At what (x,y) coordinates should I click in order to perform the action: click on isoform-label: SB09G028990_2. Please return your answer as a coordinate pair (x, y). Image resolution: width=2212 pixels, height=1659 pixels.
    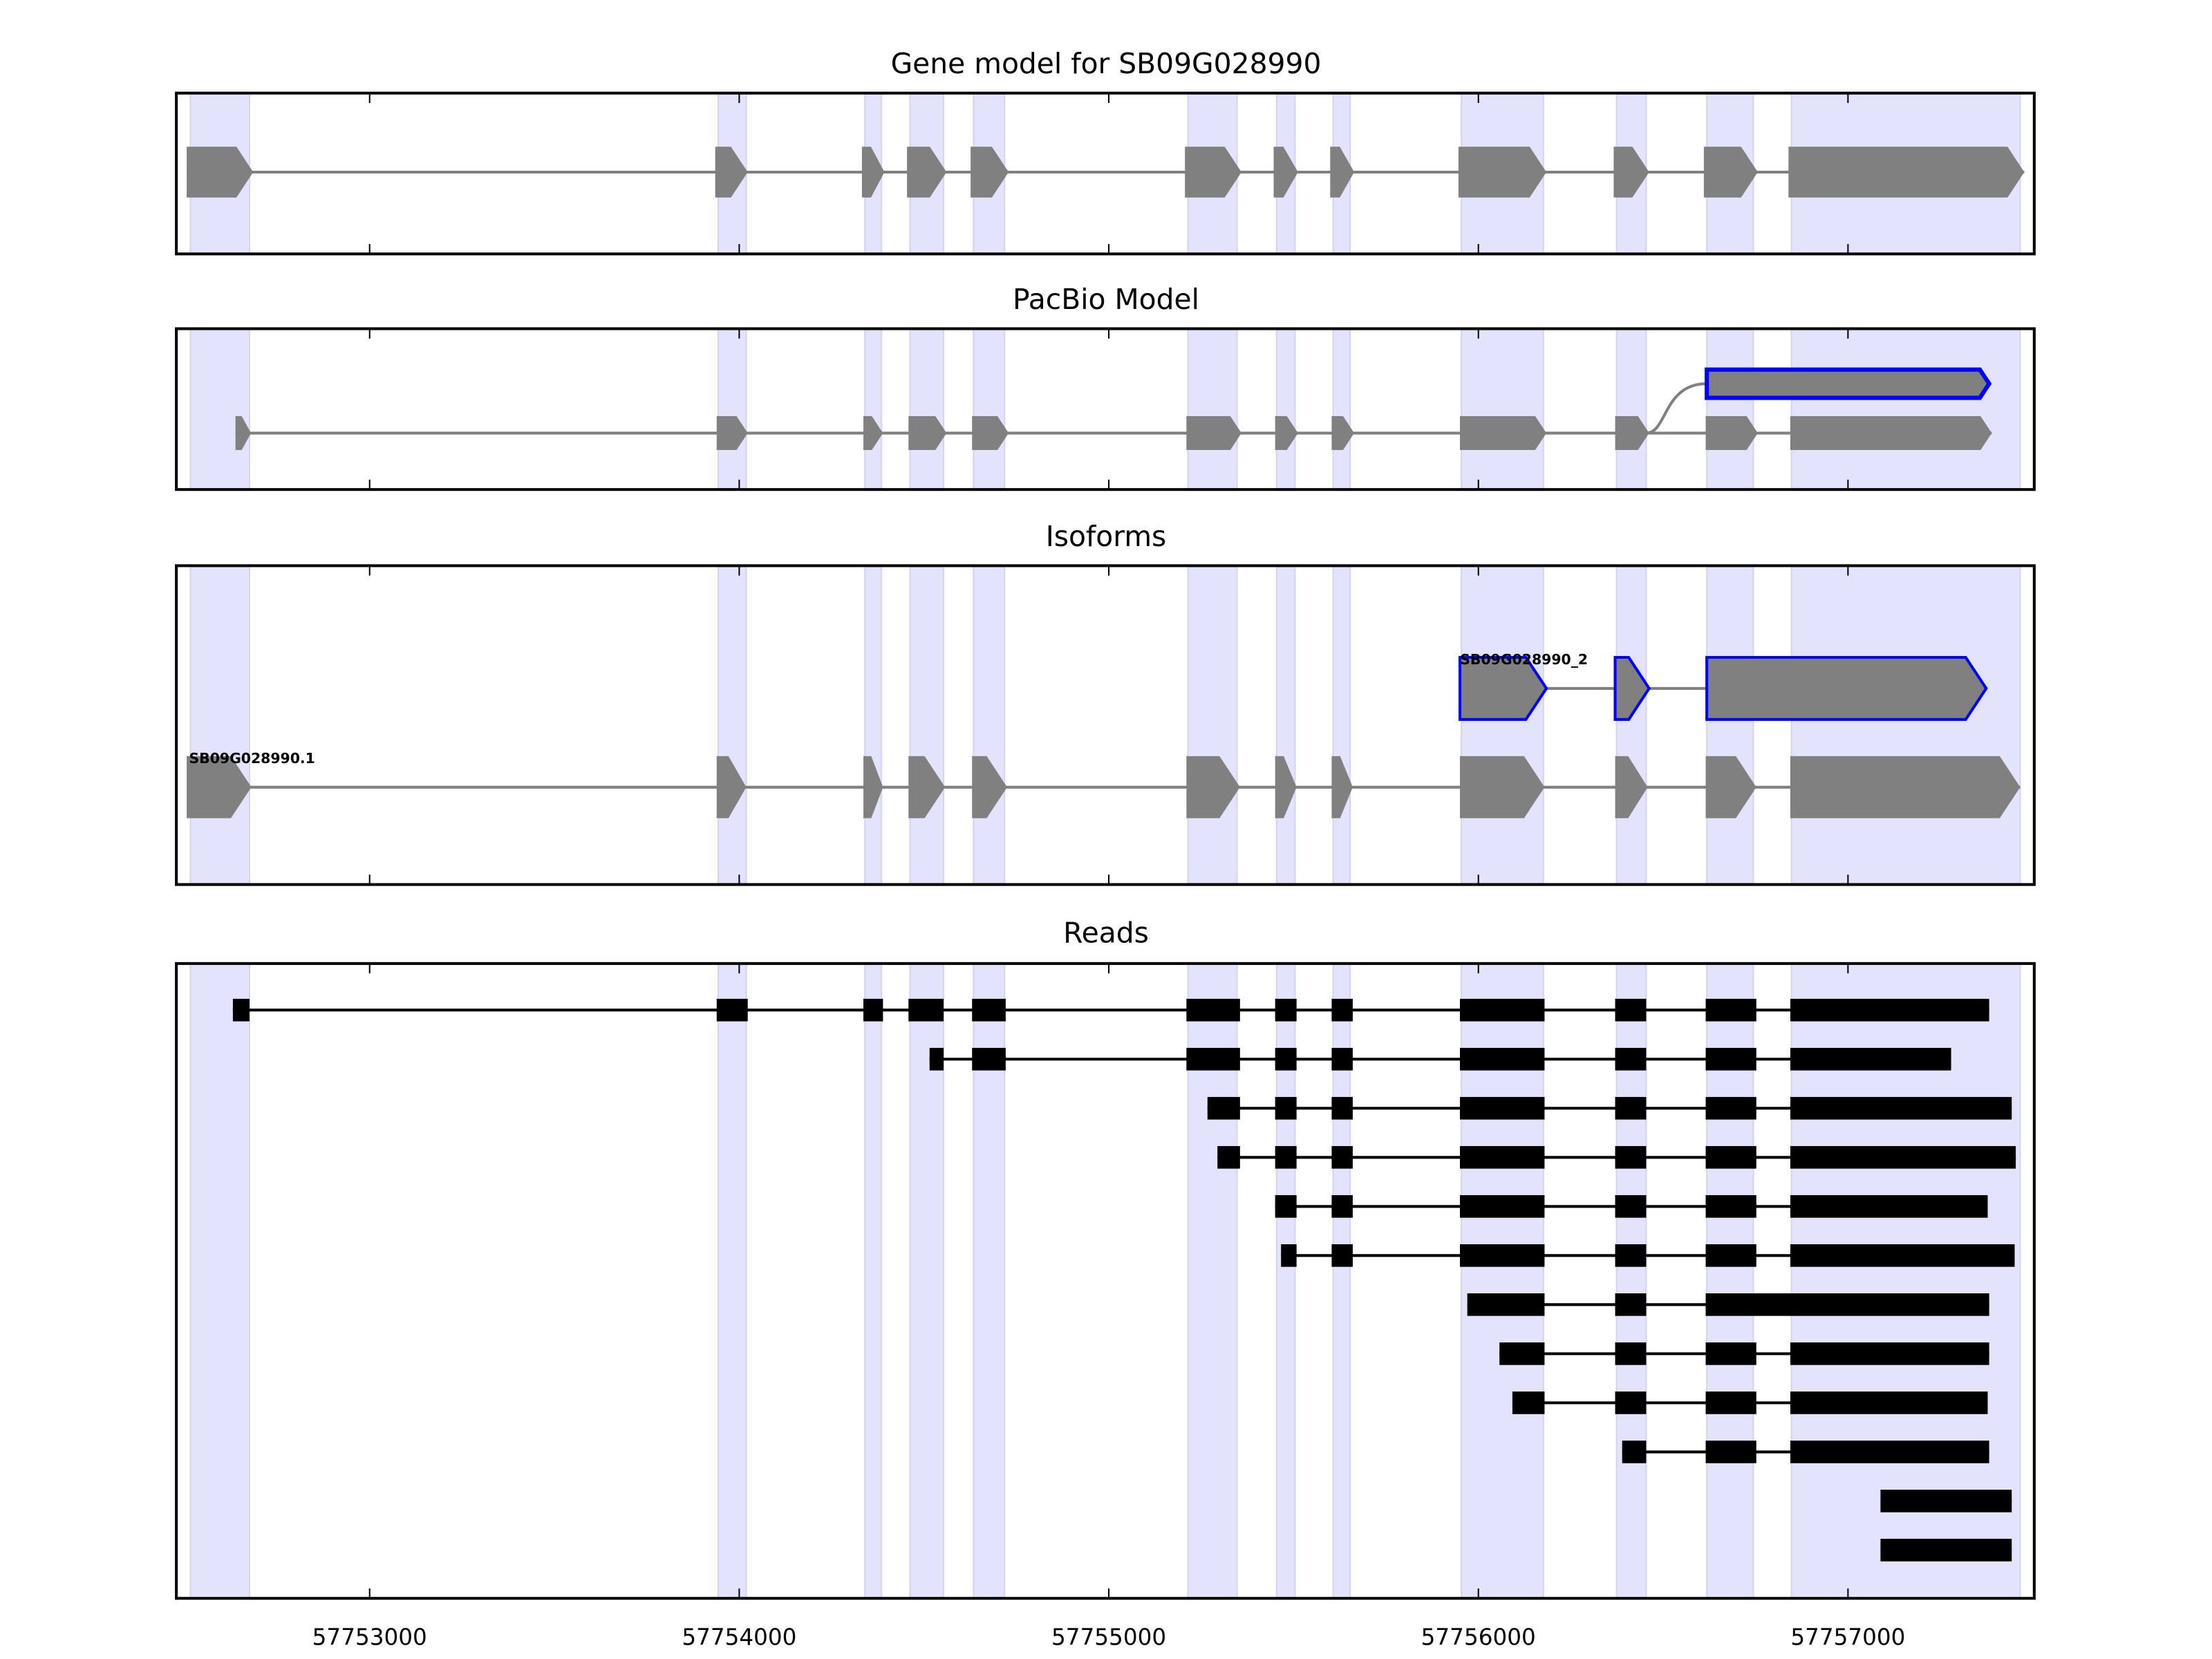
    Looking at the image, I should click on (1524, 659).